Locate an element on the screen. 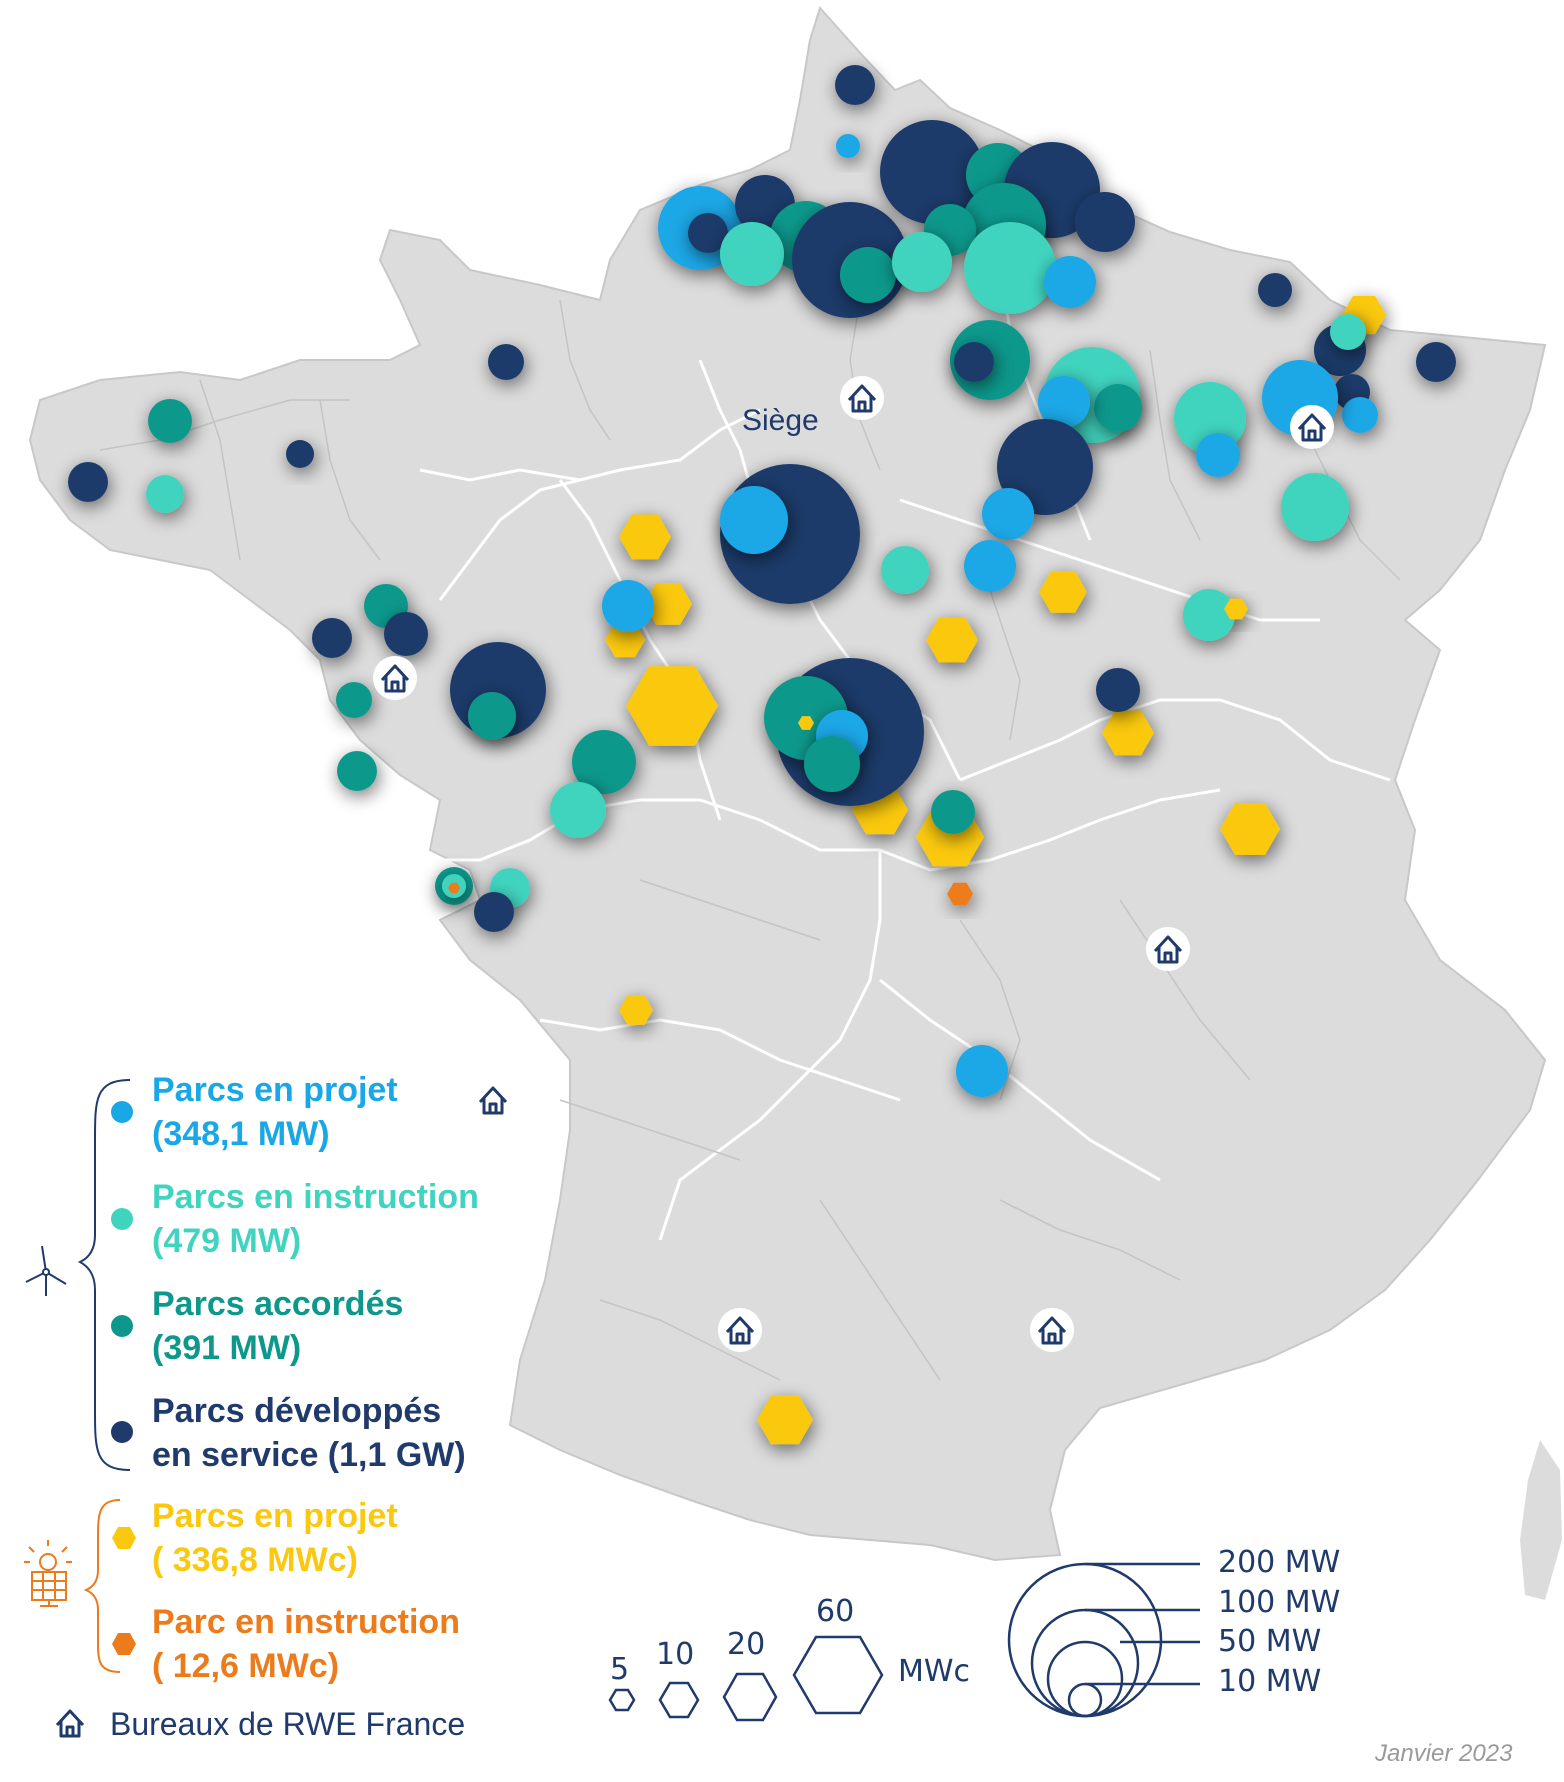  office-legend-house-icon is located at coordinates (70, 1723).